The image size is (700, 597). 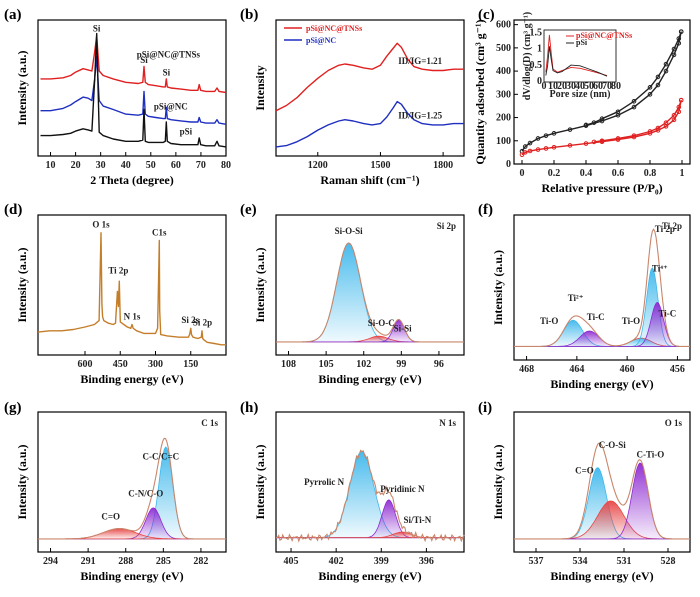 What do you see at coordinates (589, 86) in the screenshot?
I see `inset-x-tick-label: 50` at bounding box center [589, 86].